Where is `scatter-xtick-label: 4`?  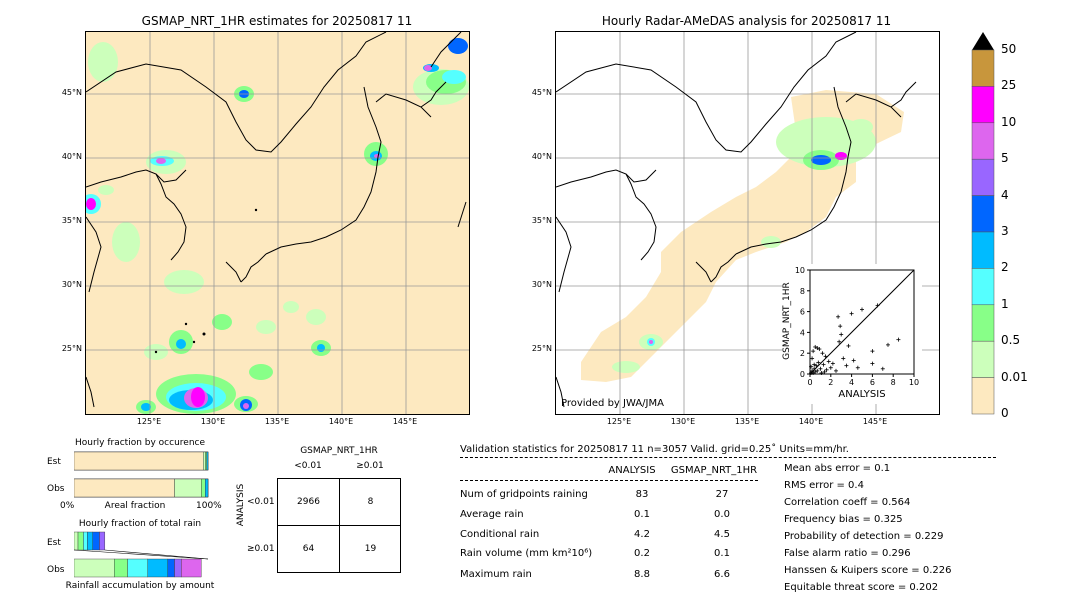
scatter-xtick-label: 4 is located at coordinates (851, 382).